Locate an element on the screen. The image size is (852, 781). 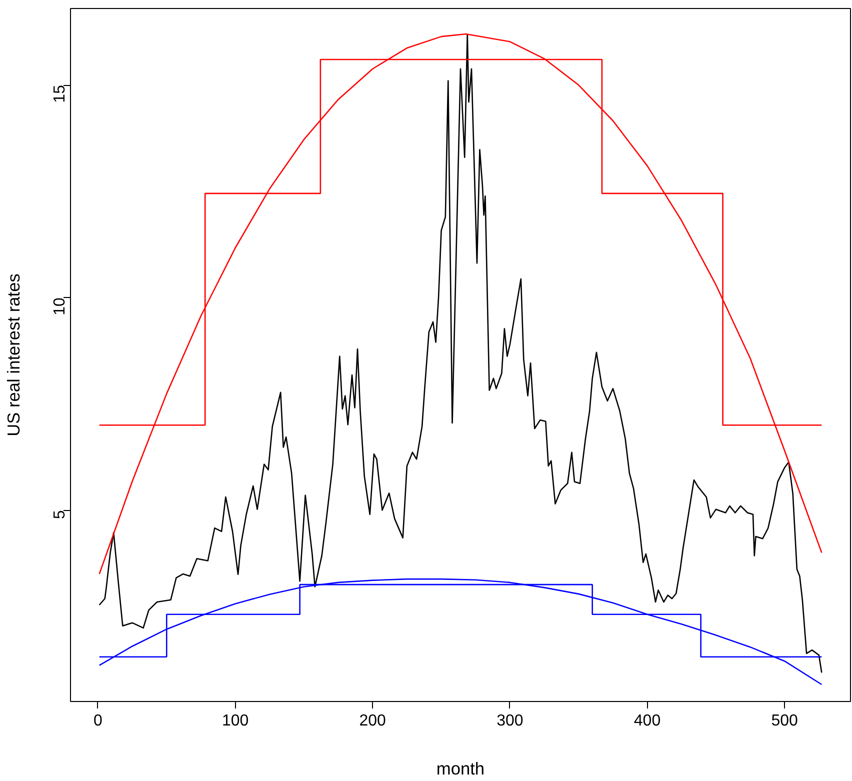
x-tick-label: 400 is located at coordinates (647, 721).